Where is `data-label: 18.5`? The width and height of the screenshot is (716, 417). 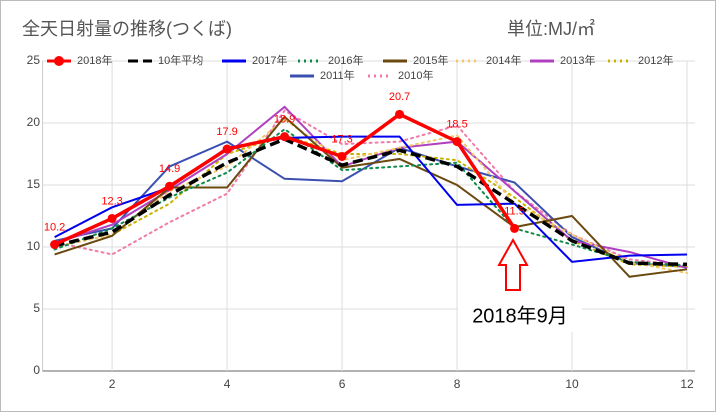 data-label: 18.5 is located at coordinates (456, 125).